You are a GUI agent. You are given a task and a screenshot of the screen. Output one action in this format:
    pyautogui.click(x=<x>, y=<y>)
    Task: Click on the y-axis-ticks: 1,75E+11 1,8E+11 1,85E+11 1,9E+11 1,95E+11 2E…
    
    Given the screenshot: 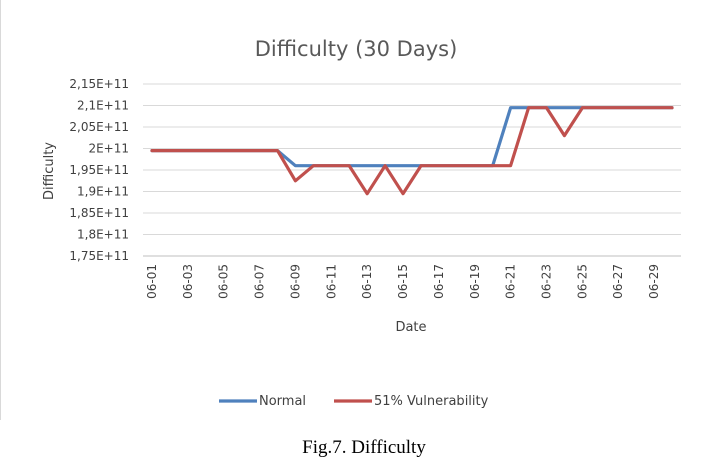 What is the action you would take?
    pyautogui.click(x=99, y=170)
    